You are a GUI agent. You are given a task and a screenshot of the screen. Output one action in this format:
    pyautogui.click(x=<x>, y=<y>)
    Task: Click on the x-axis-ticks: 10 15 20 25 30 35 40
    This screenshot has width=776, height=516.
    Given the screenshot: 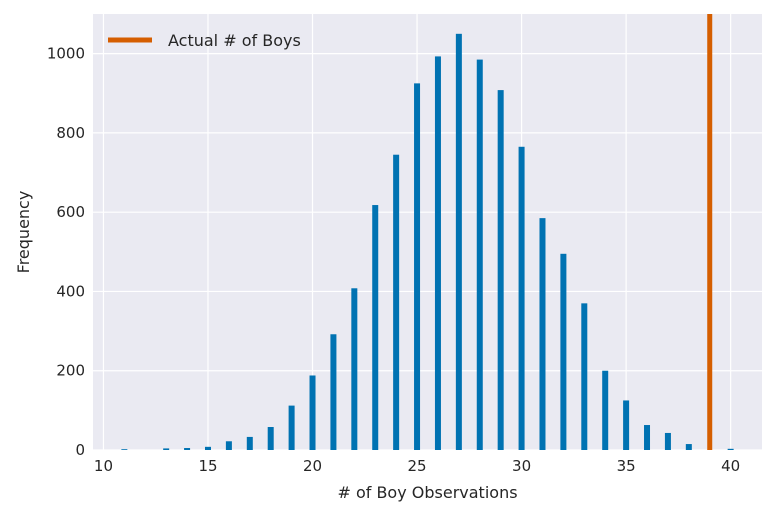 What is the action you would take?
    pyautogui.click(x=417, y=466)
    